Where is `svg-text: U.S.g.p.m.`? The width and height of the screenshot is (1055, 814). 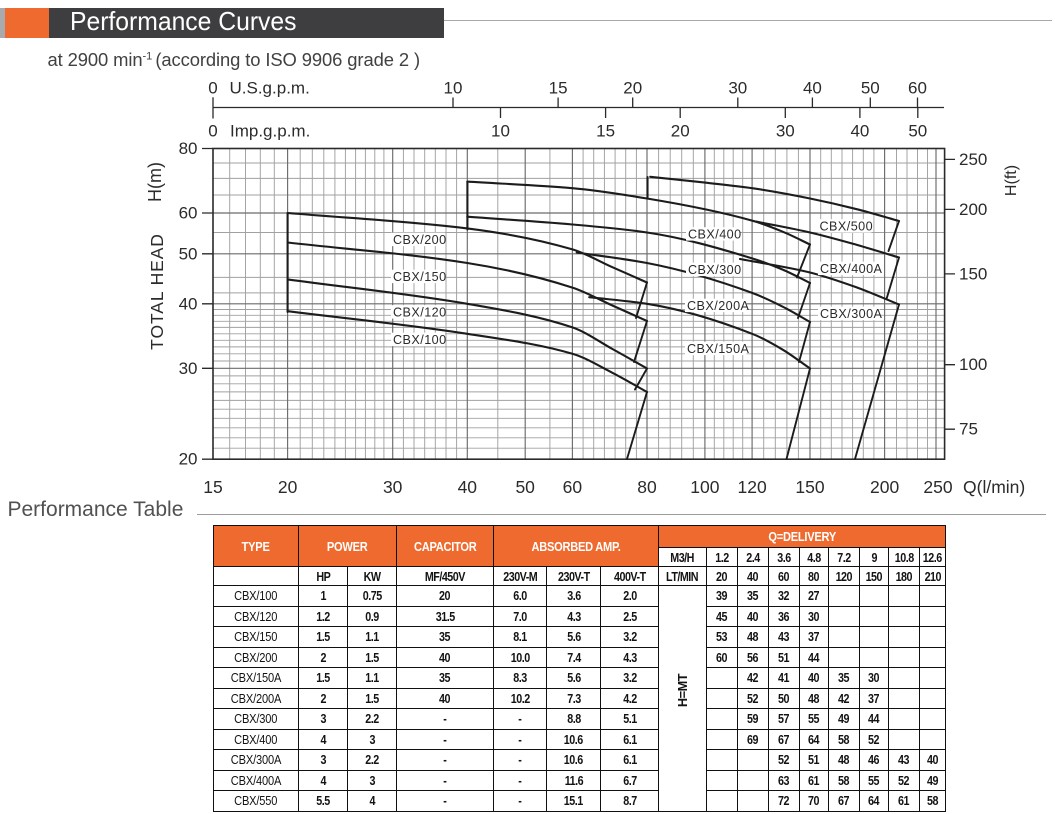
svg-text: U.S.g.p.m. is located at coordinates (270, 88).